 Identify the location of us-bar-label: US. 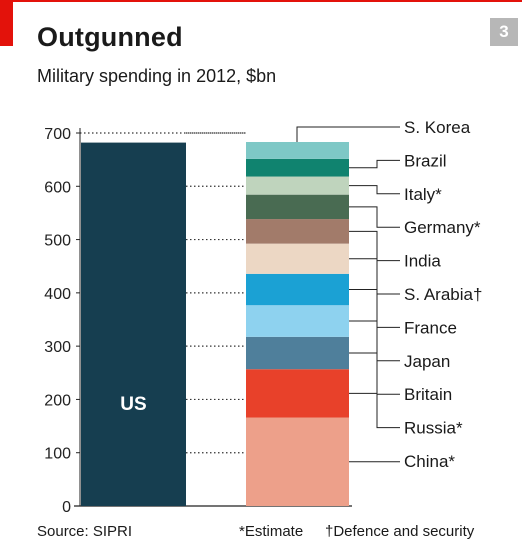
(133, 404).